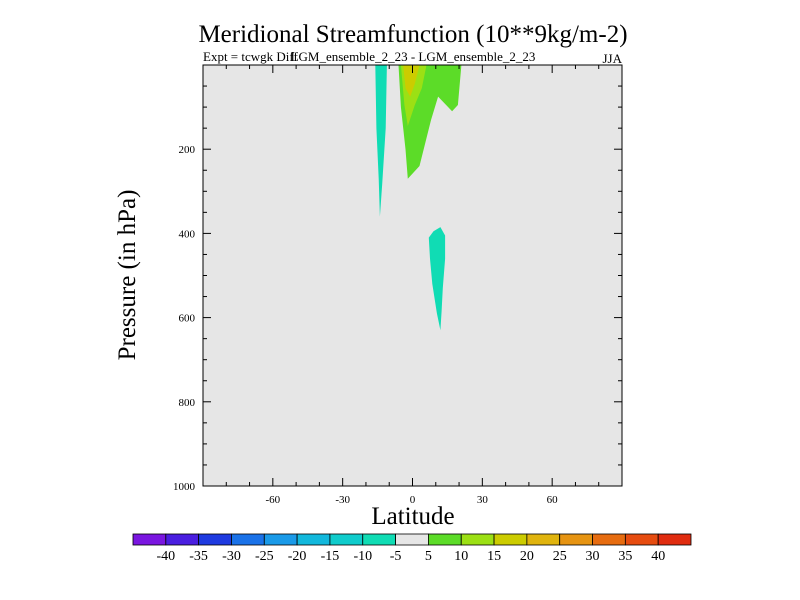 This screenshot has height=600, width=800. What do you see at coordinates (412, 516) in the screenshot?
I see `x-axis-label: Latitude` at bounding box center [412, 516].